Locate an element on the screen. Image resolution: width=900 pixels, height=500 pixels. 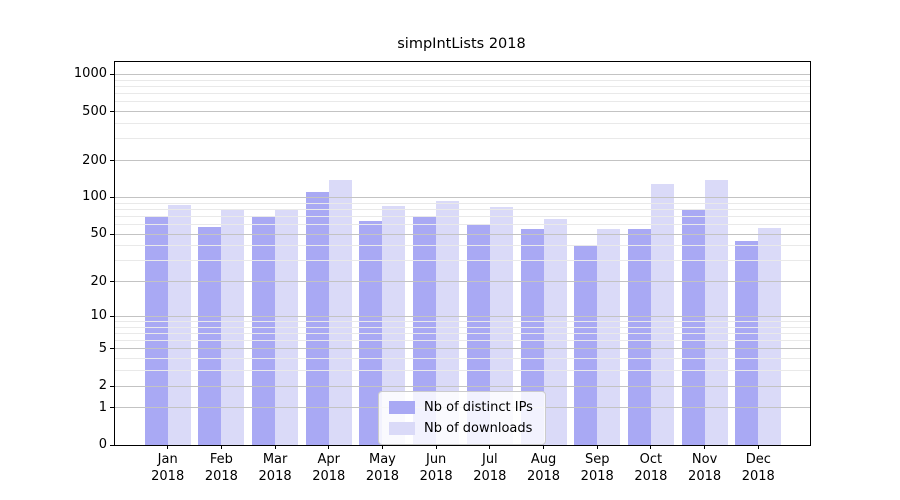
y-tick-label: 100 is located at coordinates (94, 197).